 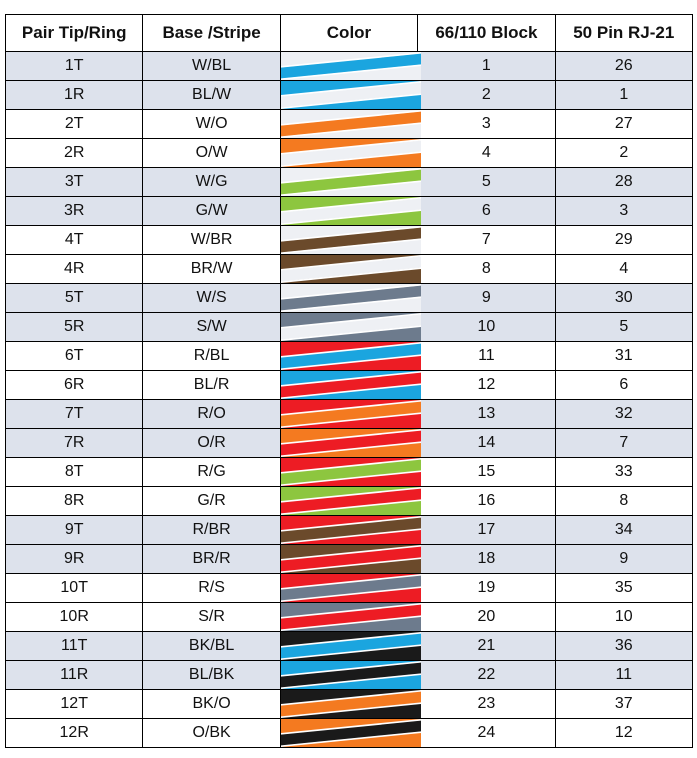 What do you see at coordinates (211, 385) in the screenshot?
I see `base-stripe-cell: BL/R` at bounding box center [211, 385].